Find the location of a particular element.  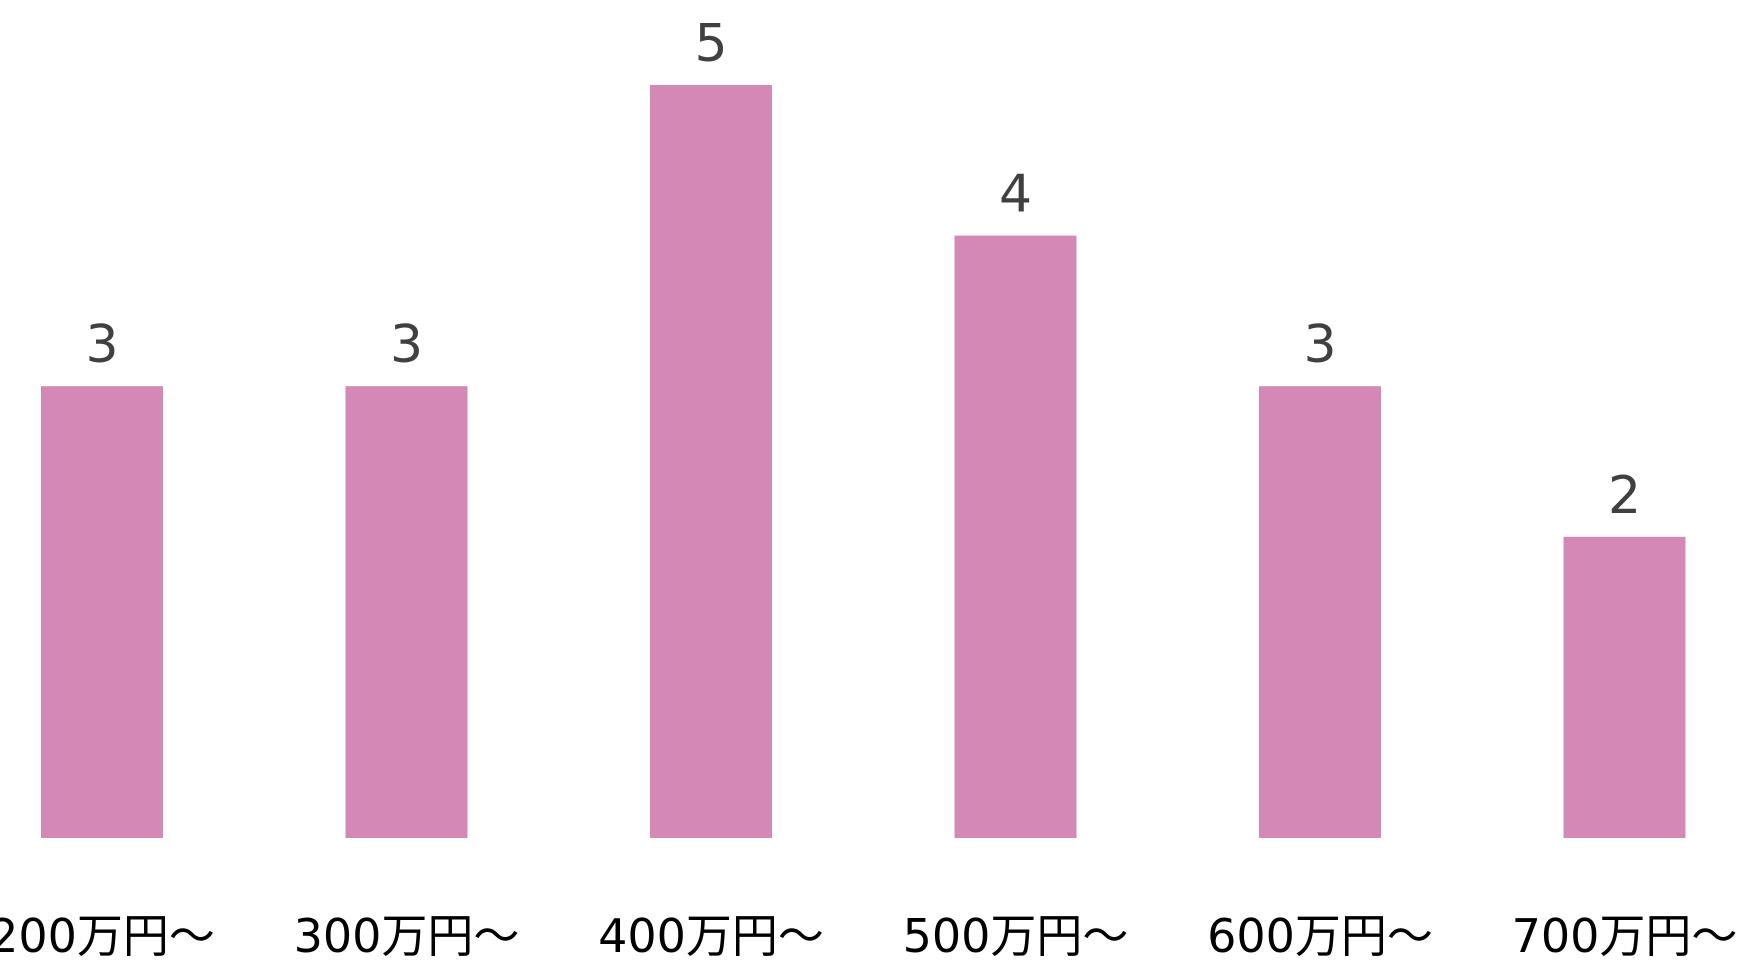

value-label-4: 3 is located at coordinates (1319, 345).